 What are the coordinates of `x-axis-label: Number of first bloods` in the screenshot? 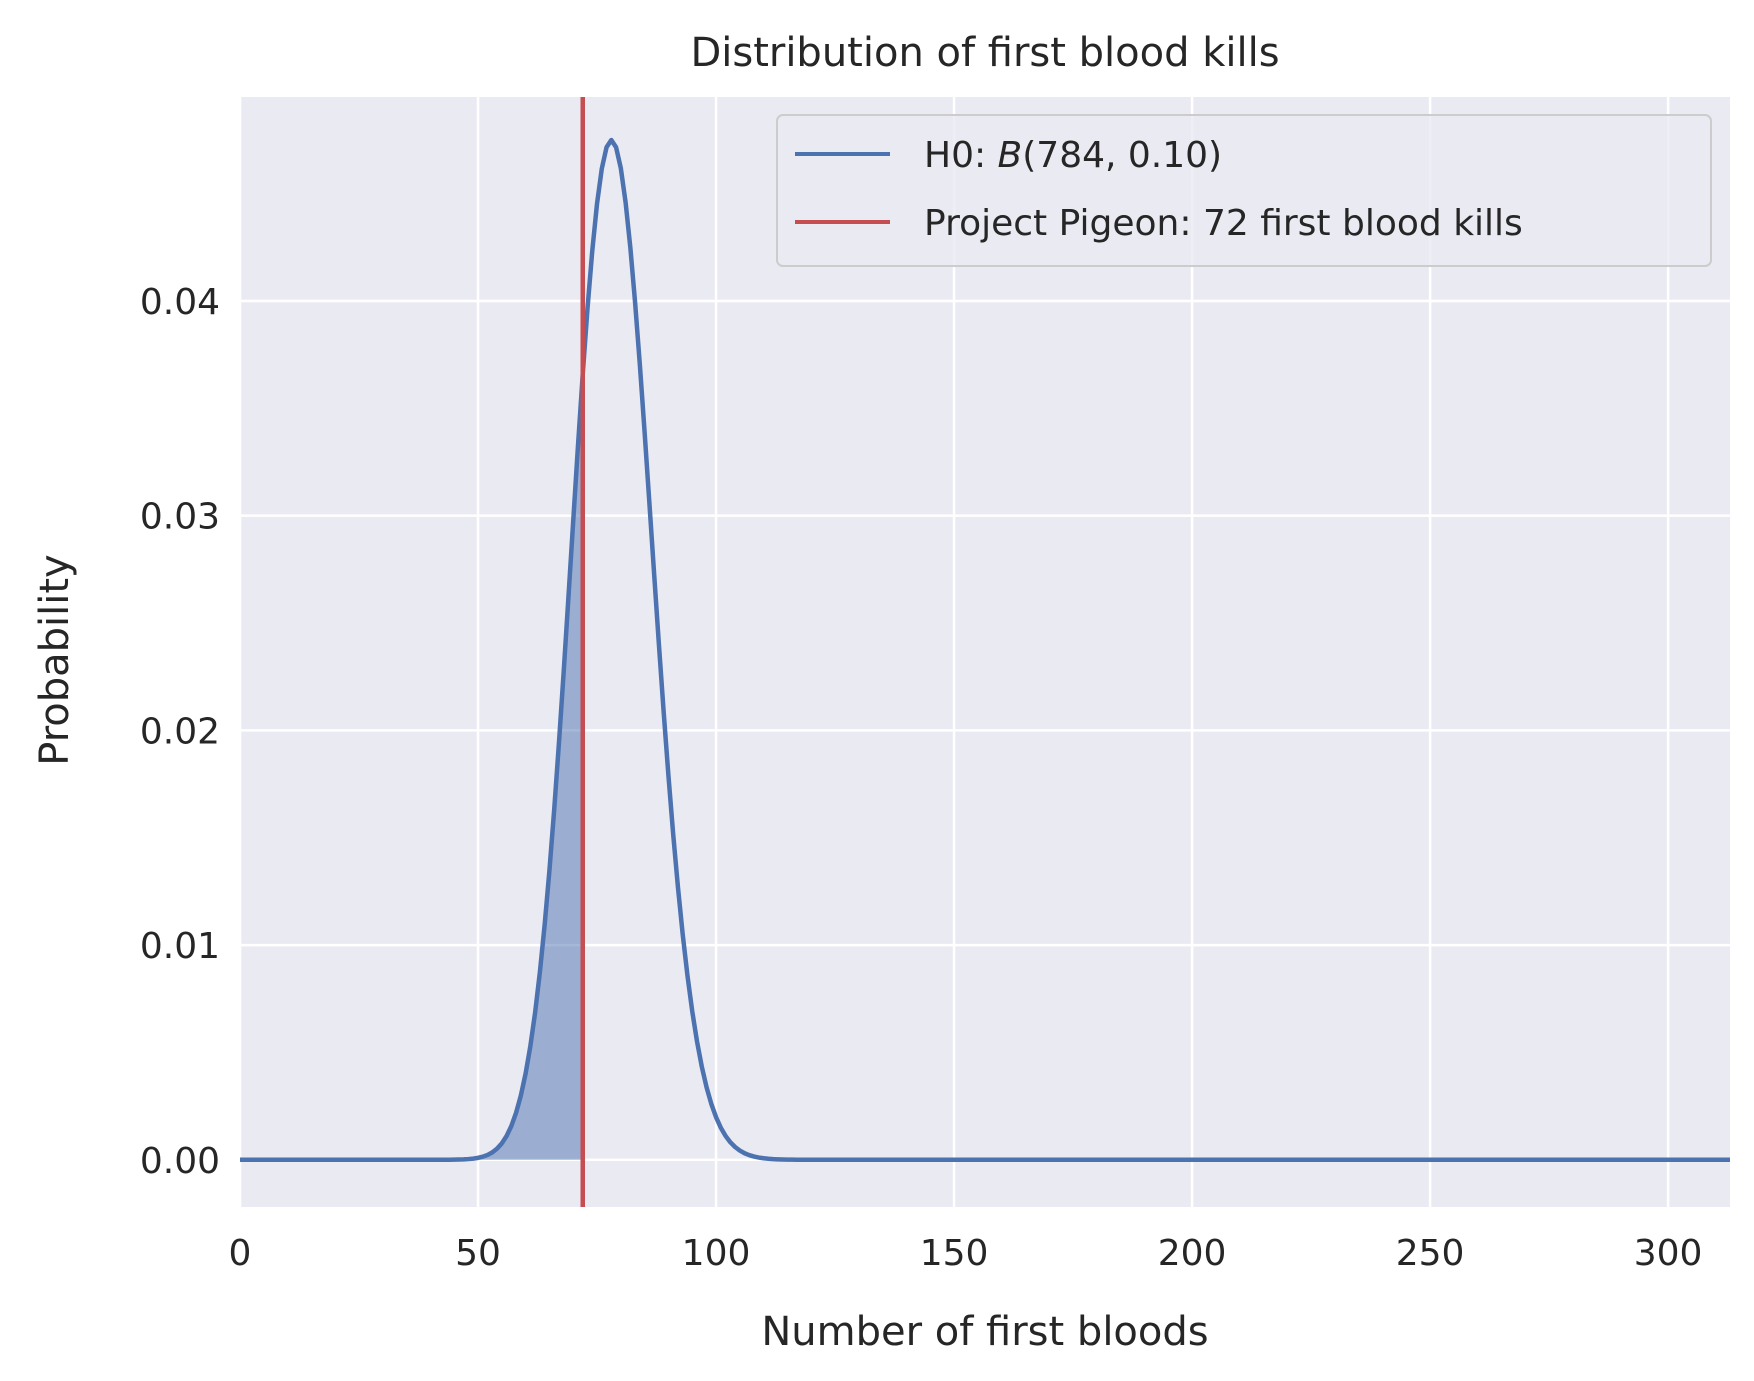 It's located at (984, 1332).